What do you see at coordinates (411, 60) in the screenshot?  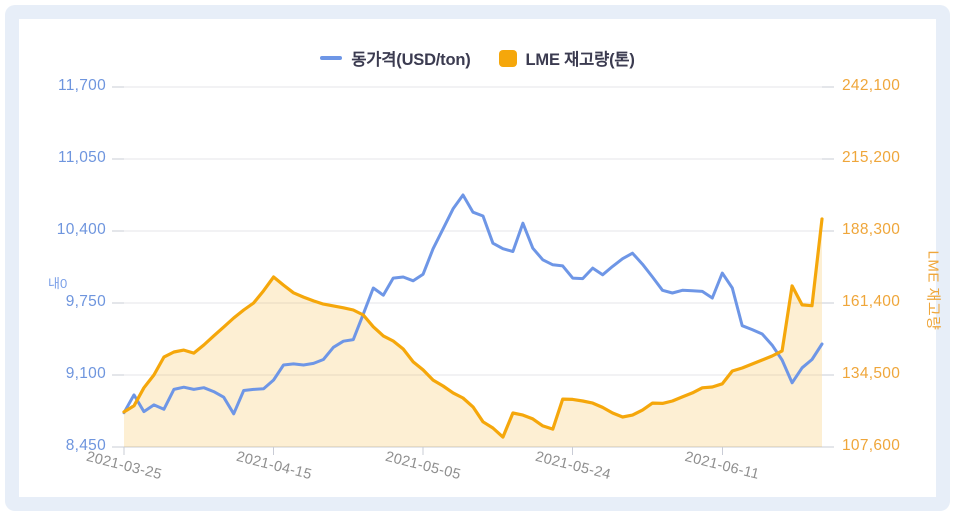 I see `legend-price-label: 동가격(USD/ton)` at bounding box center [411, 60].